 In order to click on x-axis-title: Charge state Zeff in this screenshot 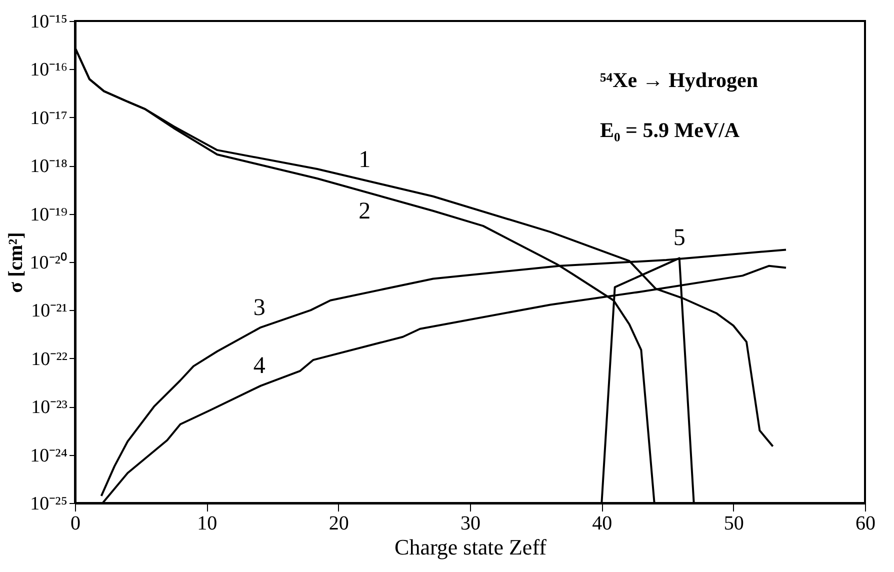, I will do `click(471, 547)`.